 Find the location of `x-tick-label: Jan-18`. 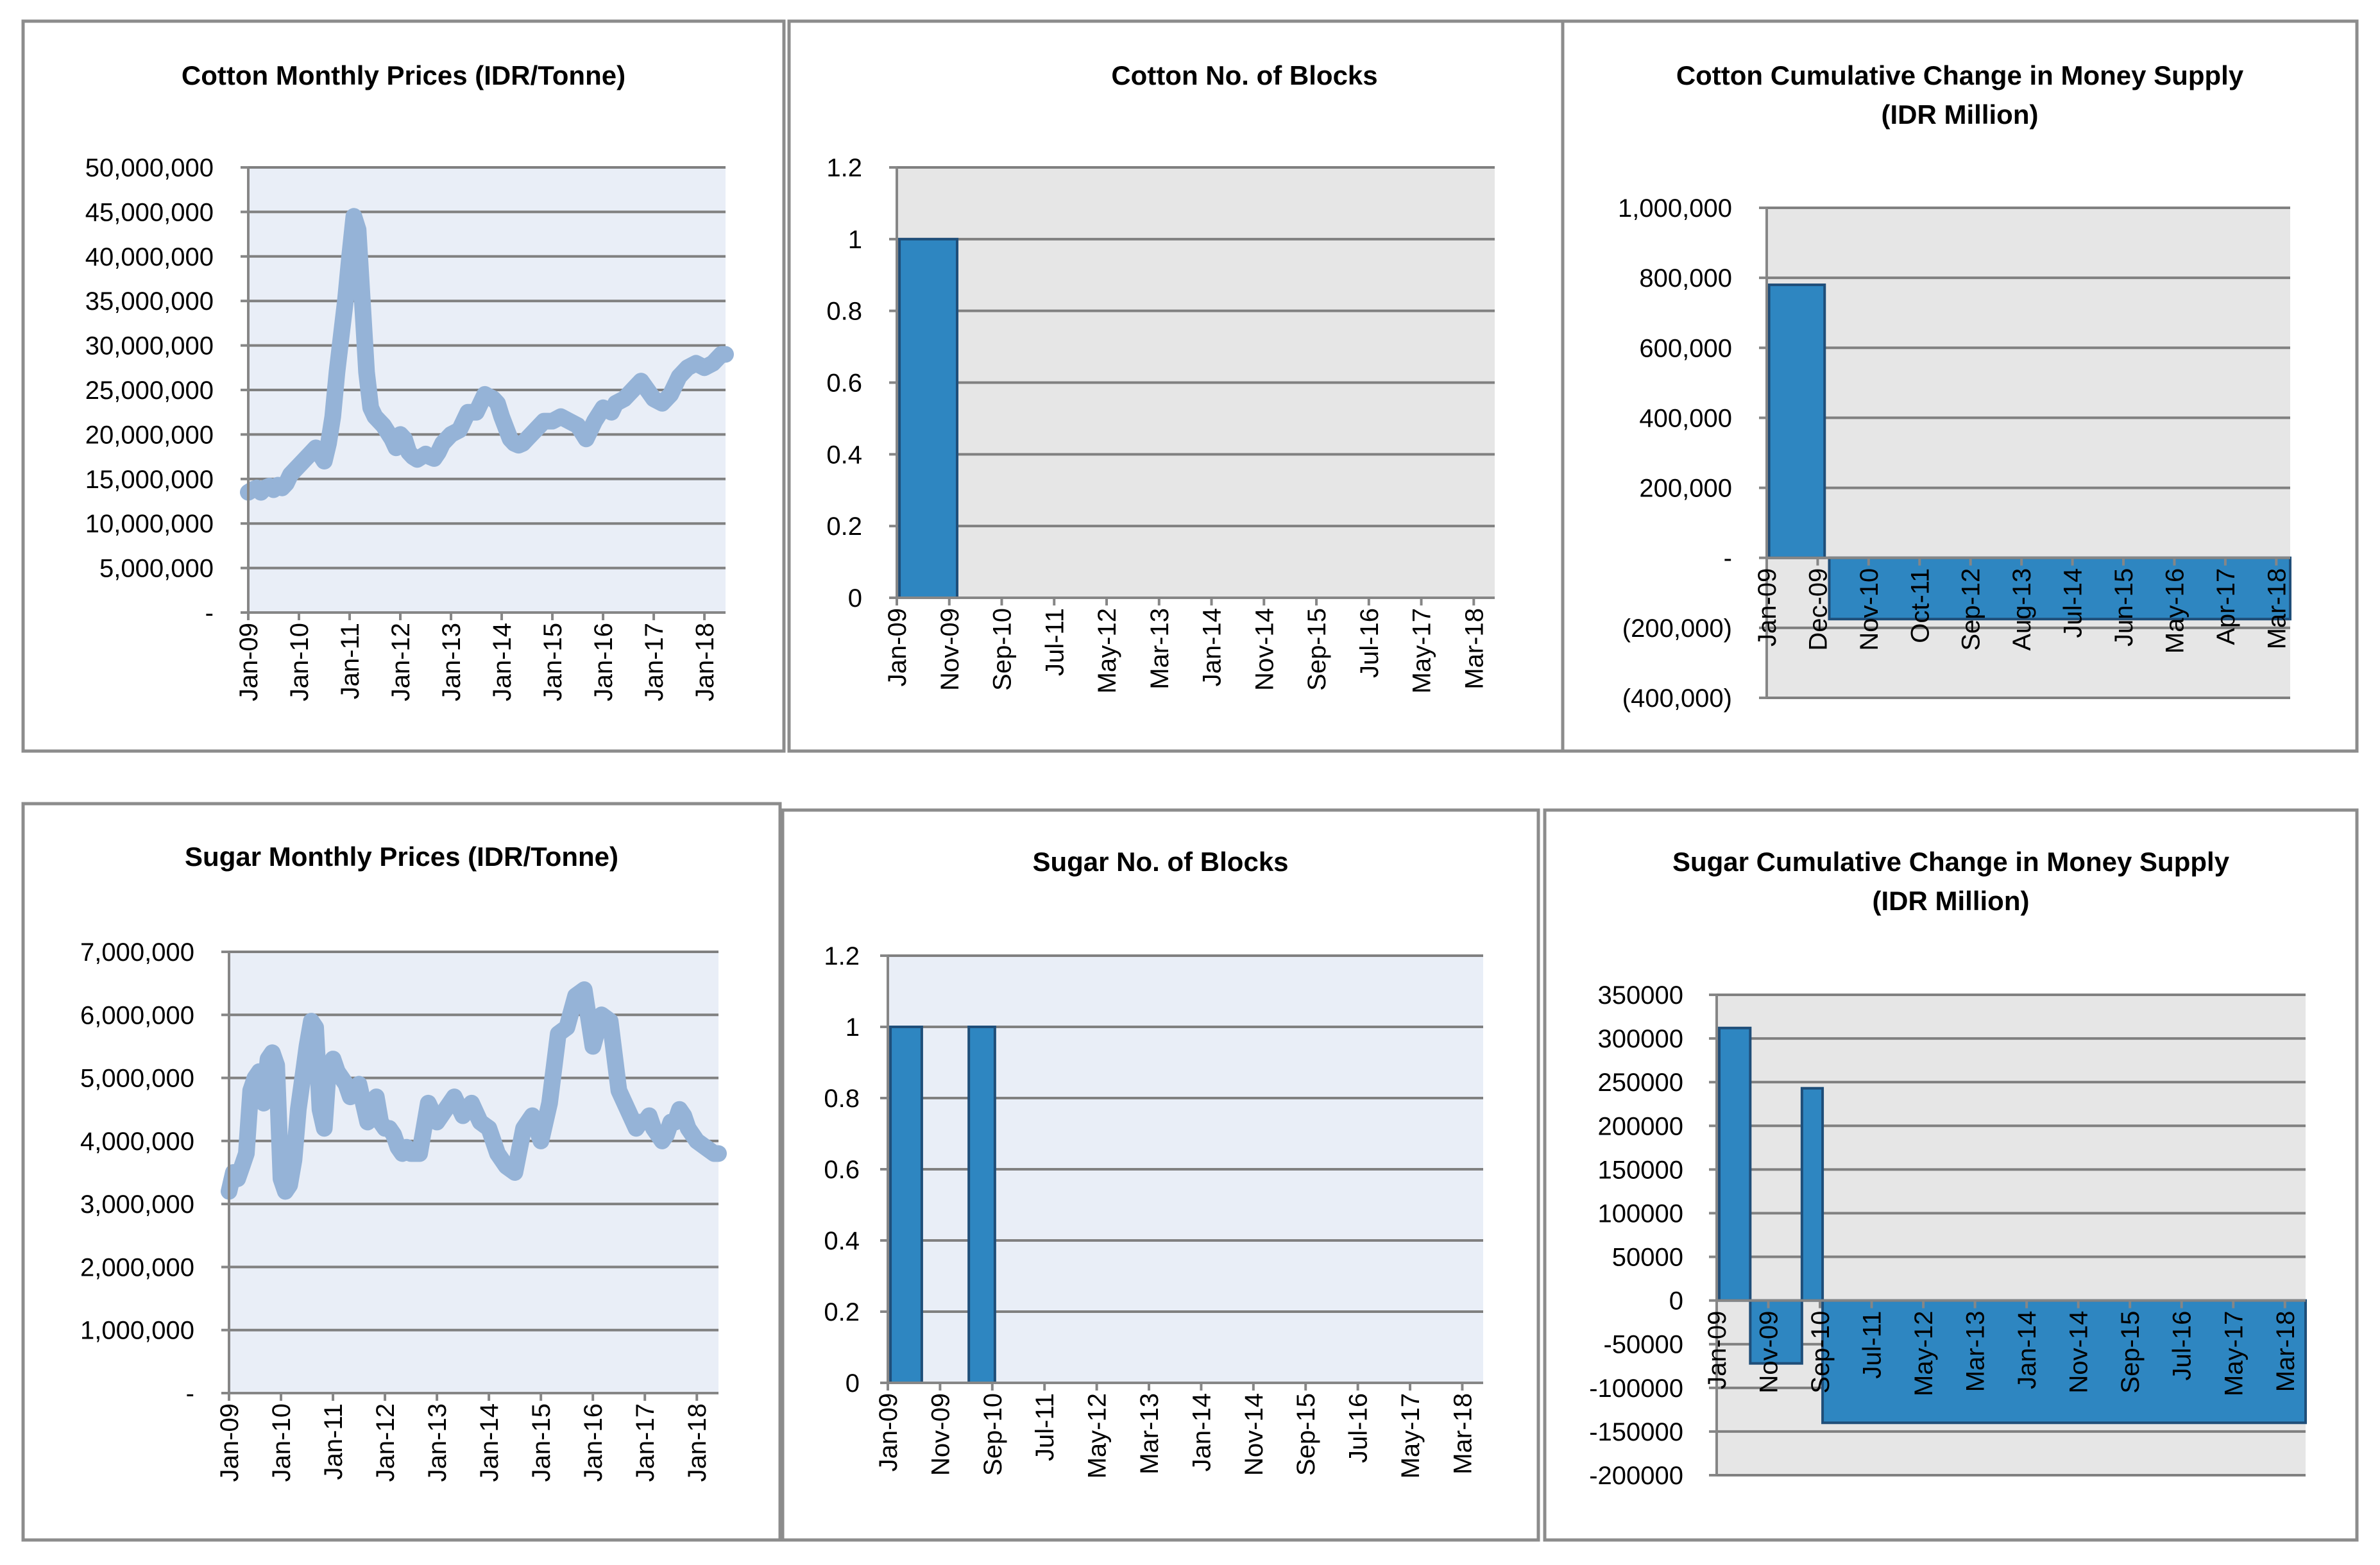

x-tick-label: Jan-18 is located at coordinates (705, 662).